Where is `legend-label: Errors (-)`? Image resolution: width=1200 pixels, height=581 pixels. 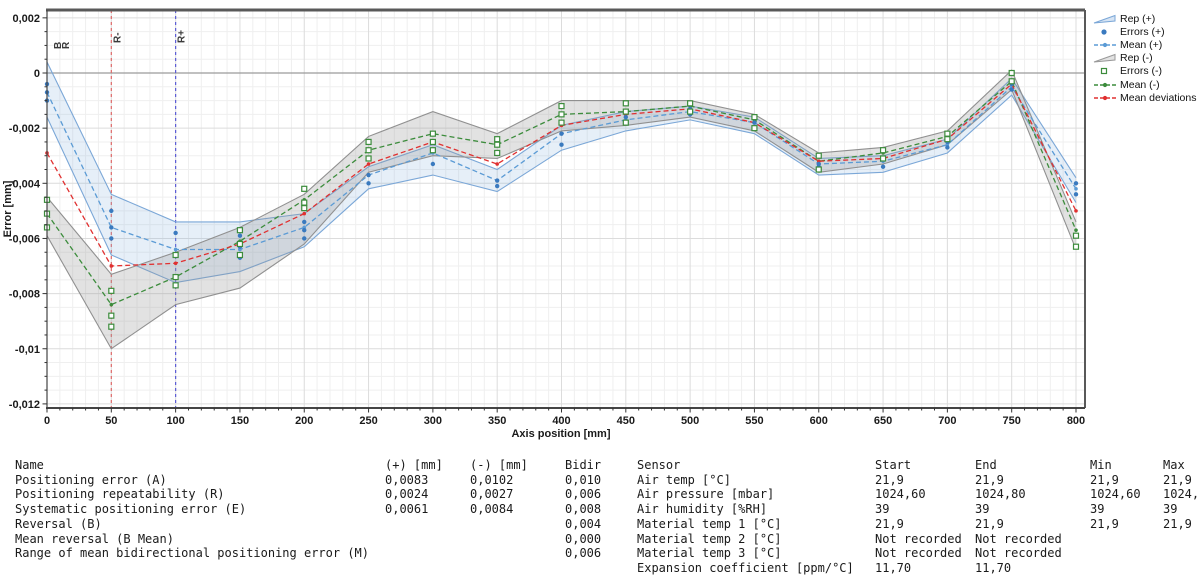 legend-label: Errors (-) is located at coordinates (1141, 71).